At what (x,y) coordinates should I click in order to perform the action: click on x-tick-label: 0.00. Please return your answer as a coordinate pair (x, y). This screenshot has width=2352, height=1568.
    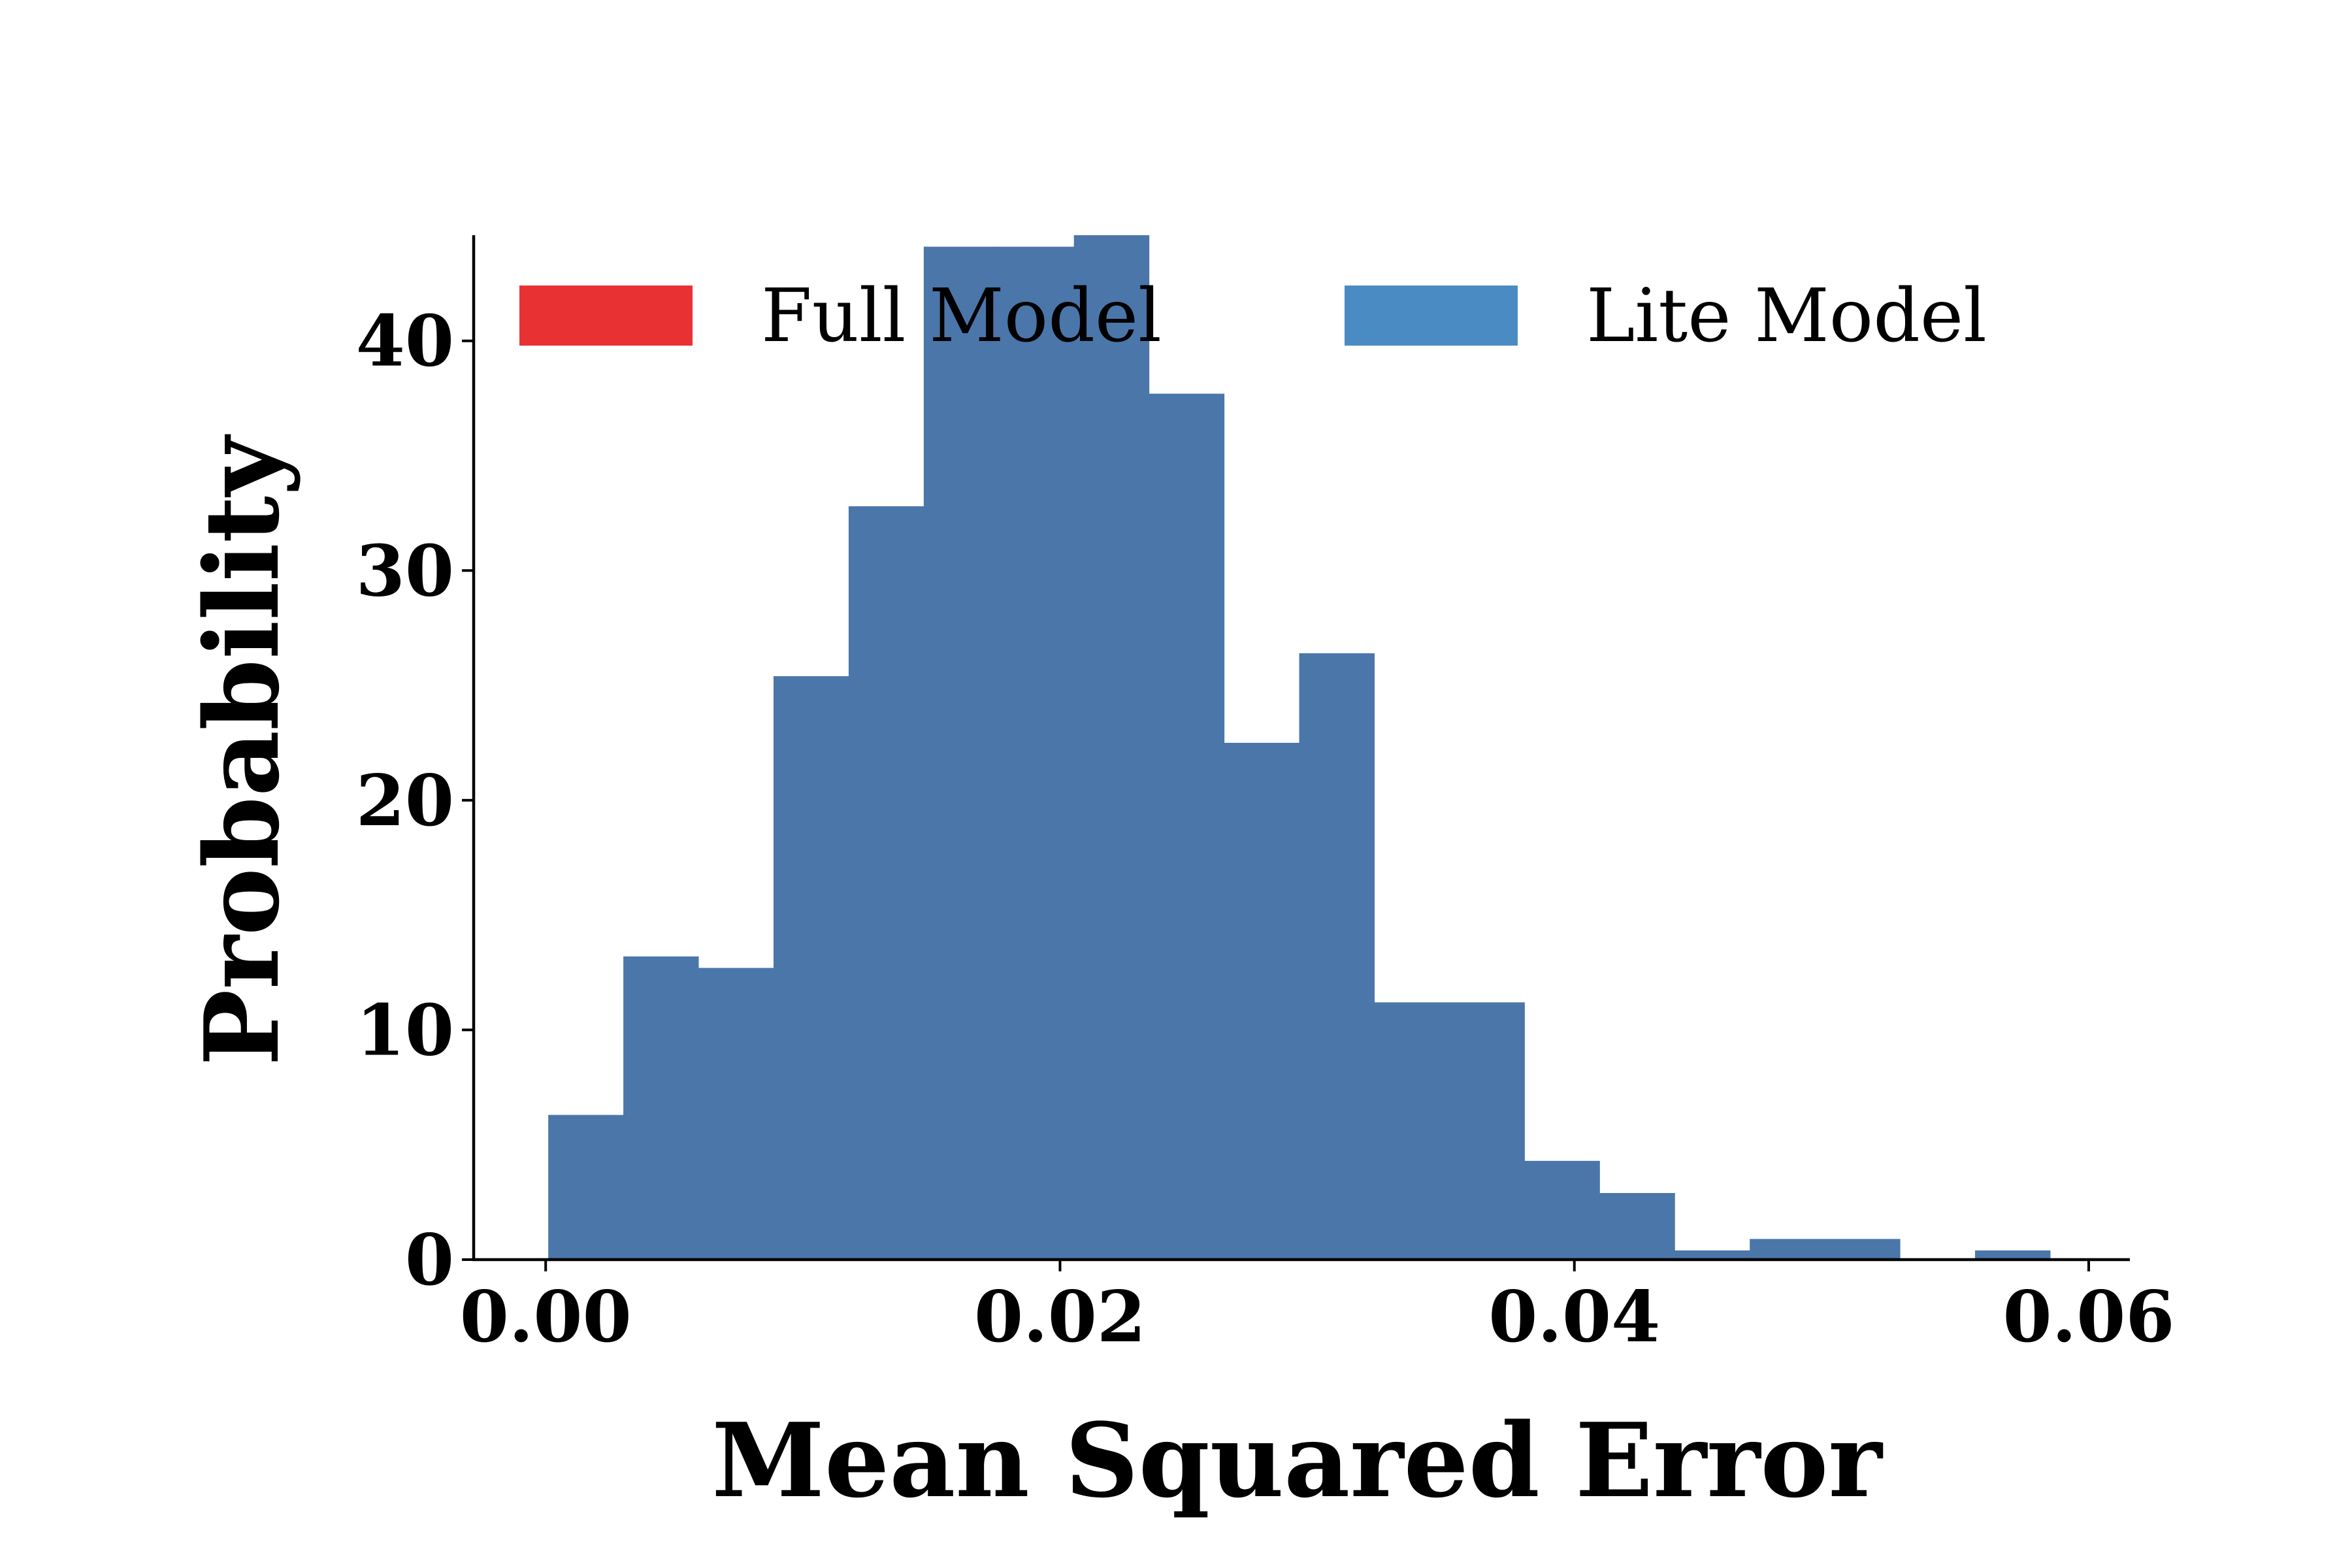
    Looking at the image, I should click on (546, 1317).